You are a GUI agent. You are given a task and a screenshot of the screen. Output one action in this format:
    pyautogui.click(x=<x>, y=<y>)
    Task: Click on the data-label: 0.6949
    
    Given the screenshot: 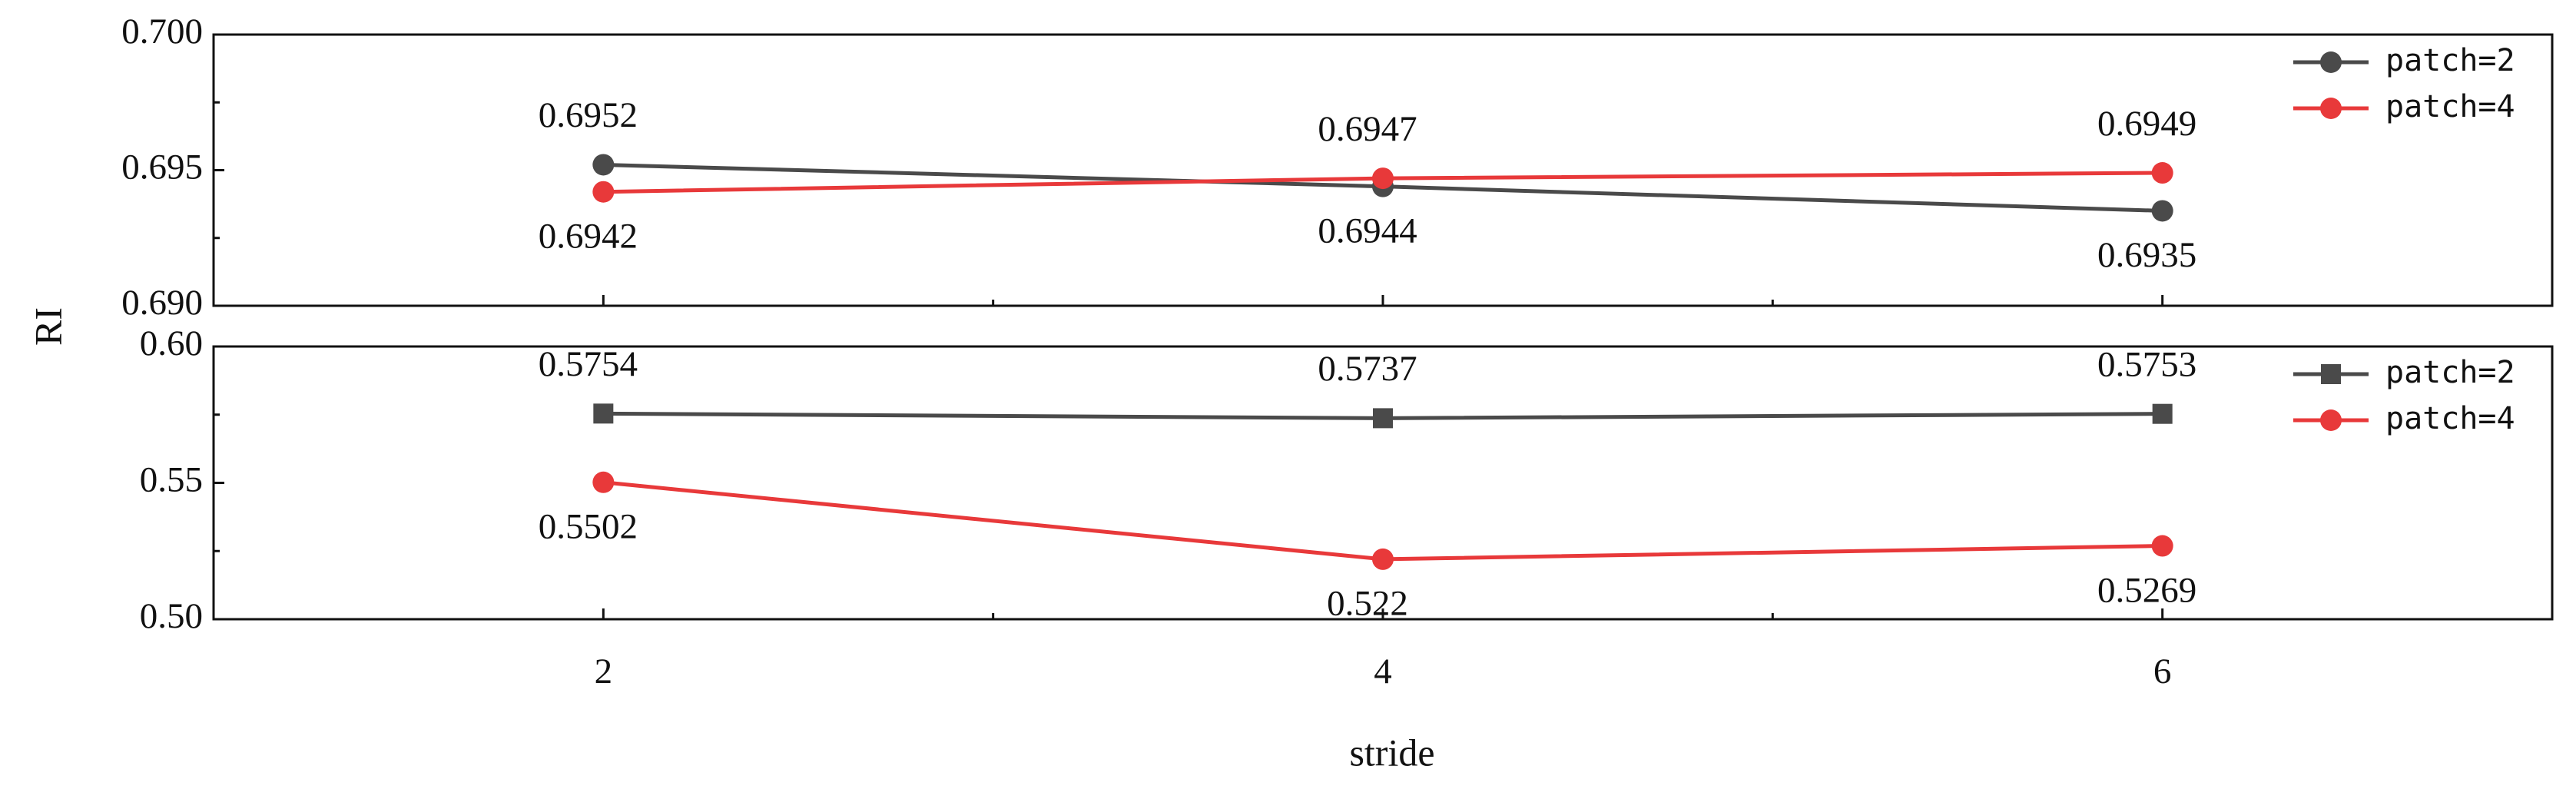 What is the action you would take?
    pyautogui.click(x=2146, y=124)
    